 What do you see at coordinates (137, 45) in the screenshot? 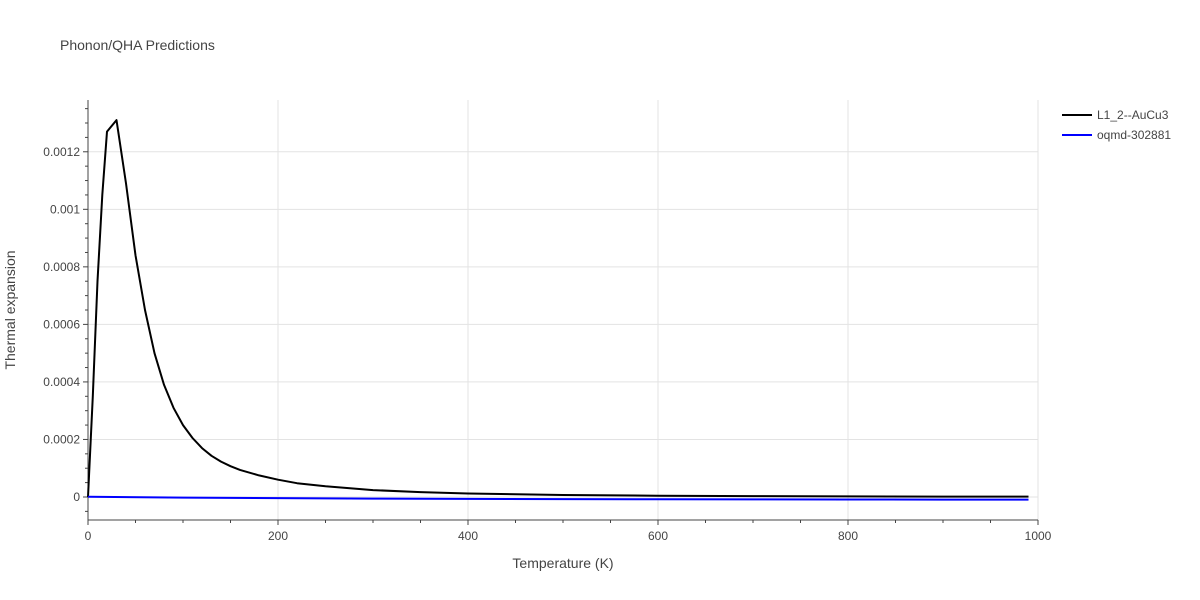
I see `chart-title: Phonon/QHA Predictions` at bounding box center [137, 45].